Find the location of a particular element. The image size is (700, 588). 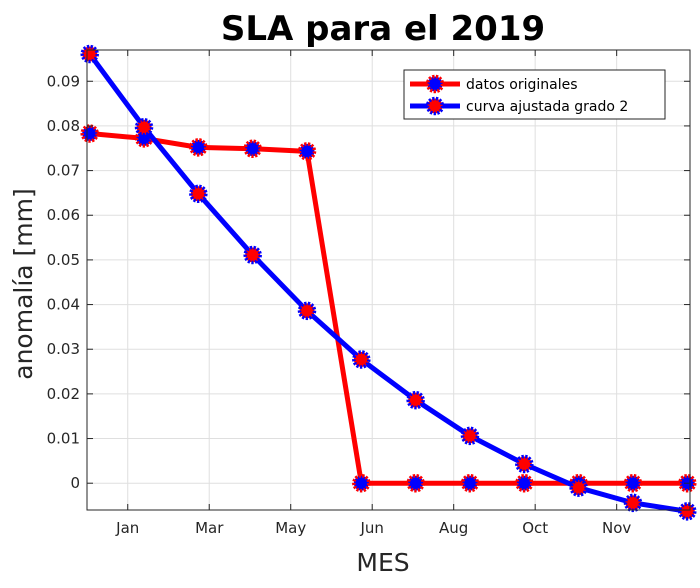

y-tick-label: 0.05 is located at coordinates (63, 260).